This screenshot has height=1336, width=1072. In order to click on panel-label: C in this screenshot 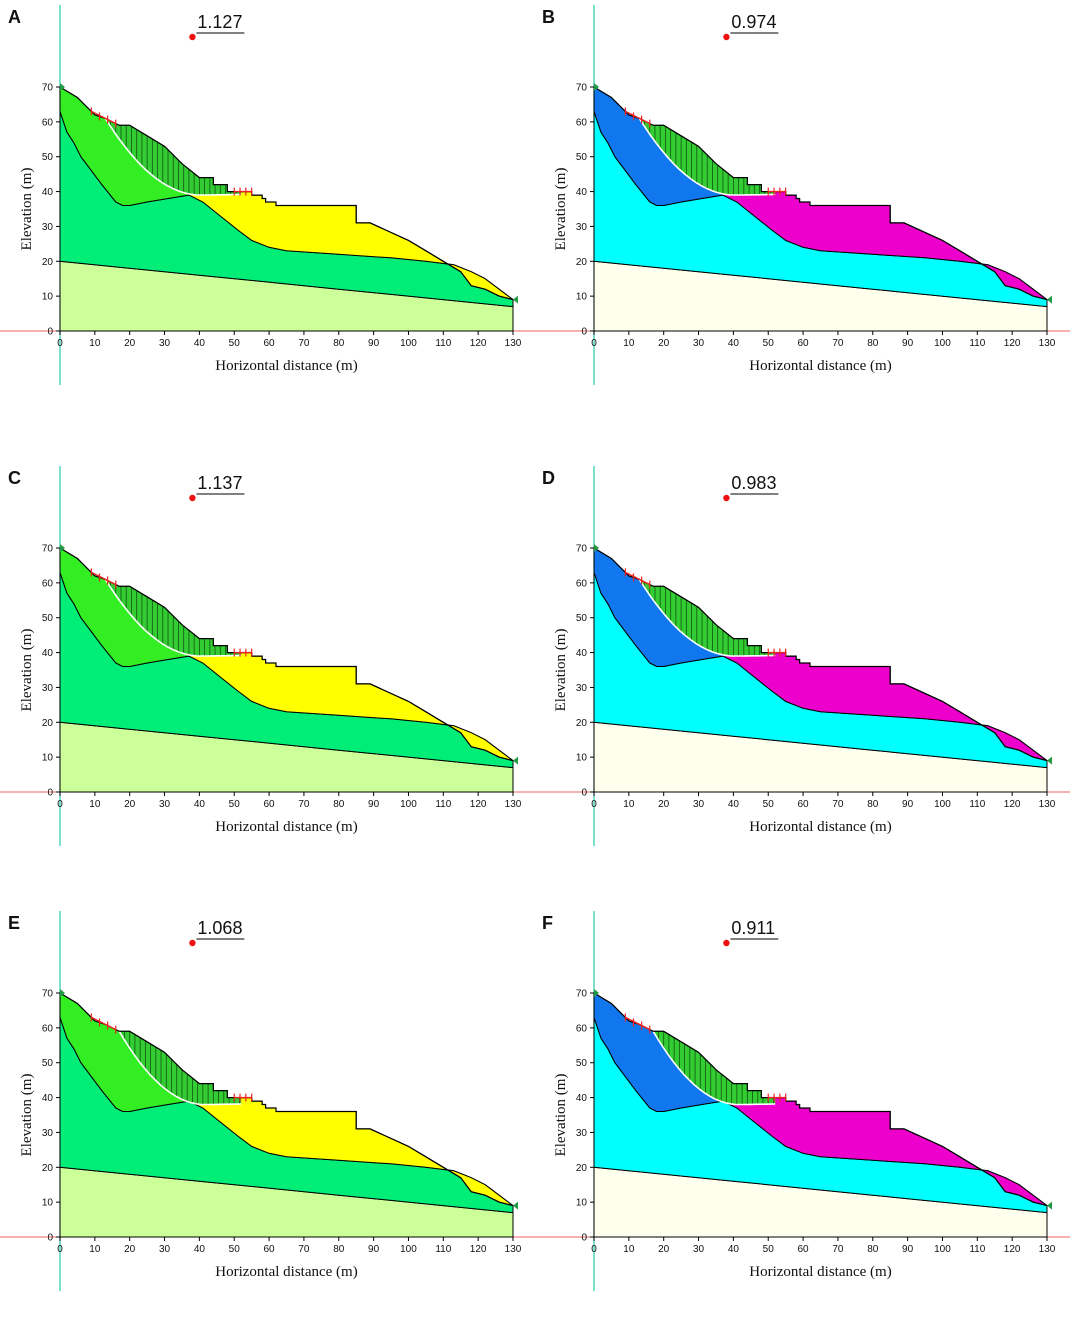, I will do `click(14, 478)`.